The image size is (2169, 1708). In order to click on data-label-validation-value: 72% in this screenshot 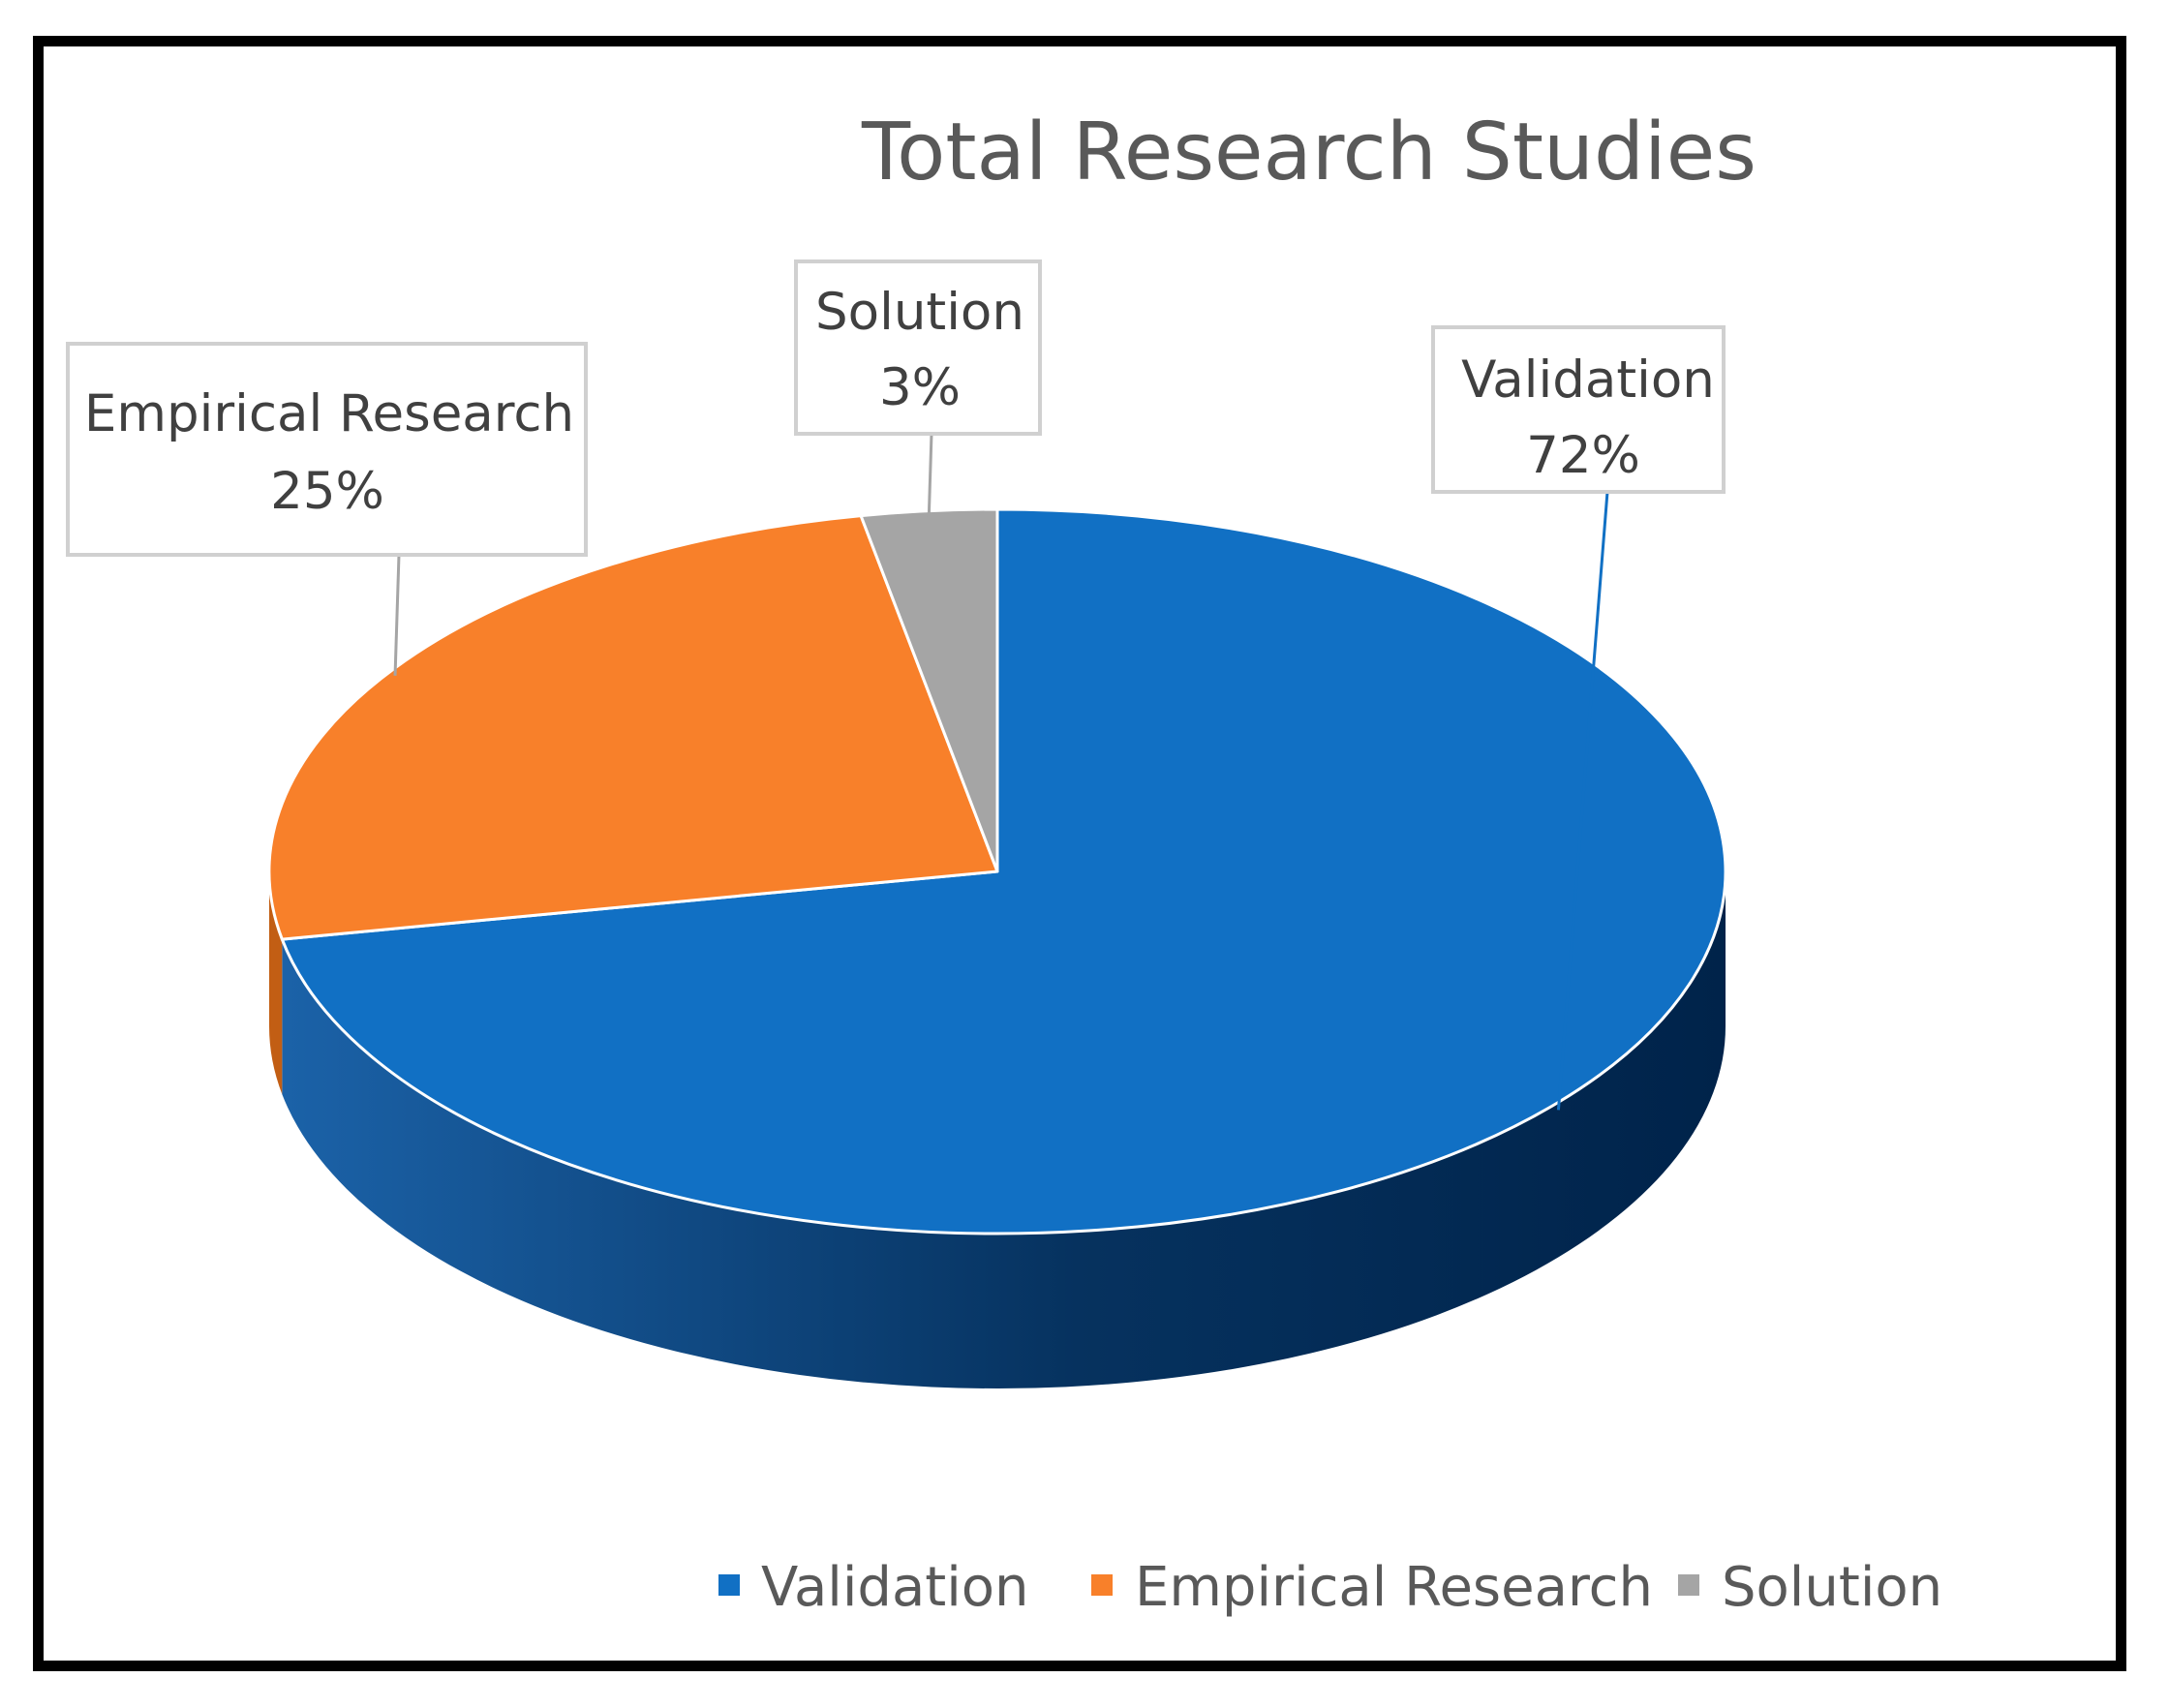, I will do `click(1583, 456)`.